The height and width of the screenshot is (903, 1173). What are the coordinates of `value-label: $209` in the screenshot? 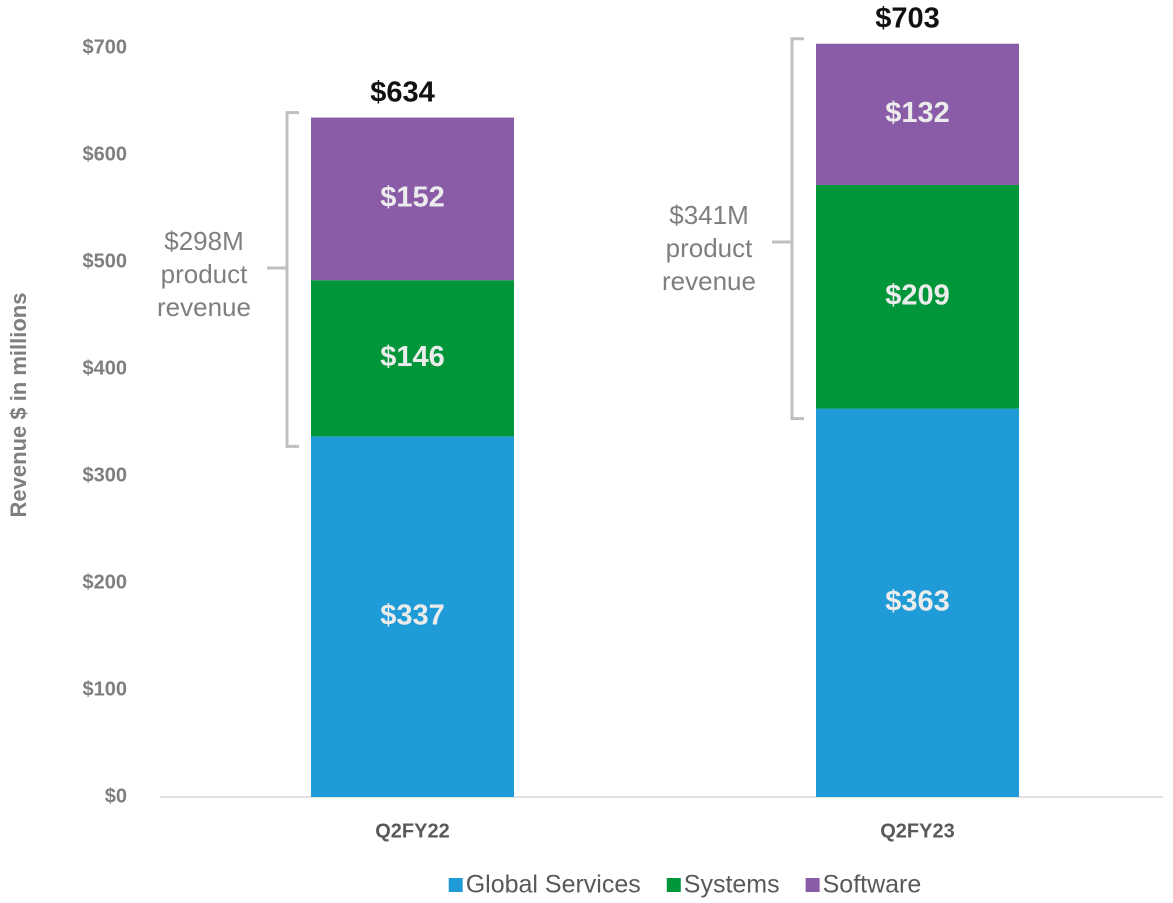 It's located at (917, 295).